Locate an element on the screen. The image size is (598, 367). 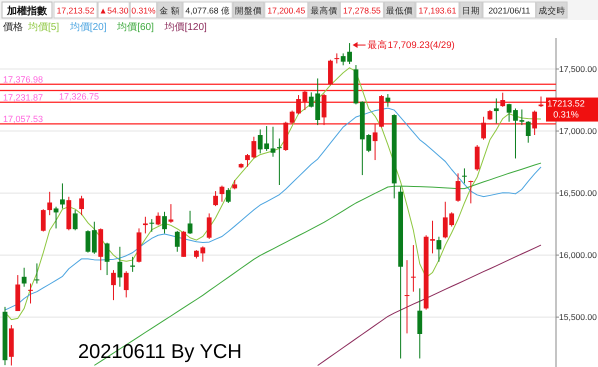
text: 日期 is located at coordinates (471, 11).